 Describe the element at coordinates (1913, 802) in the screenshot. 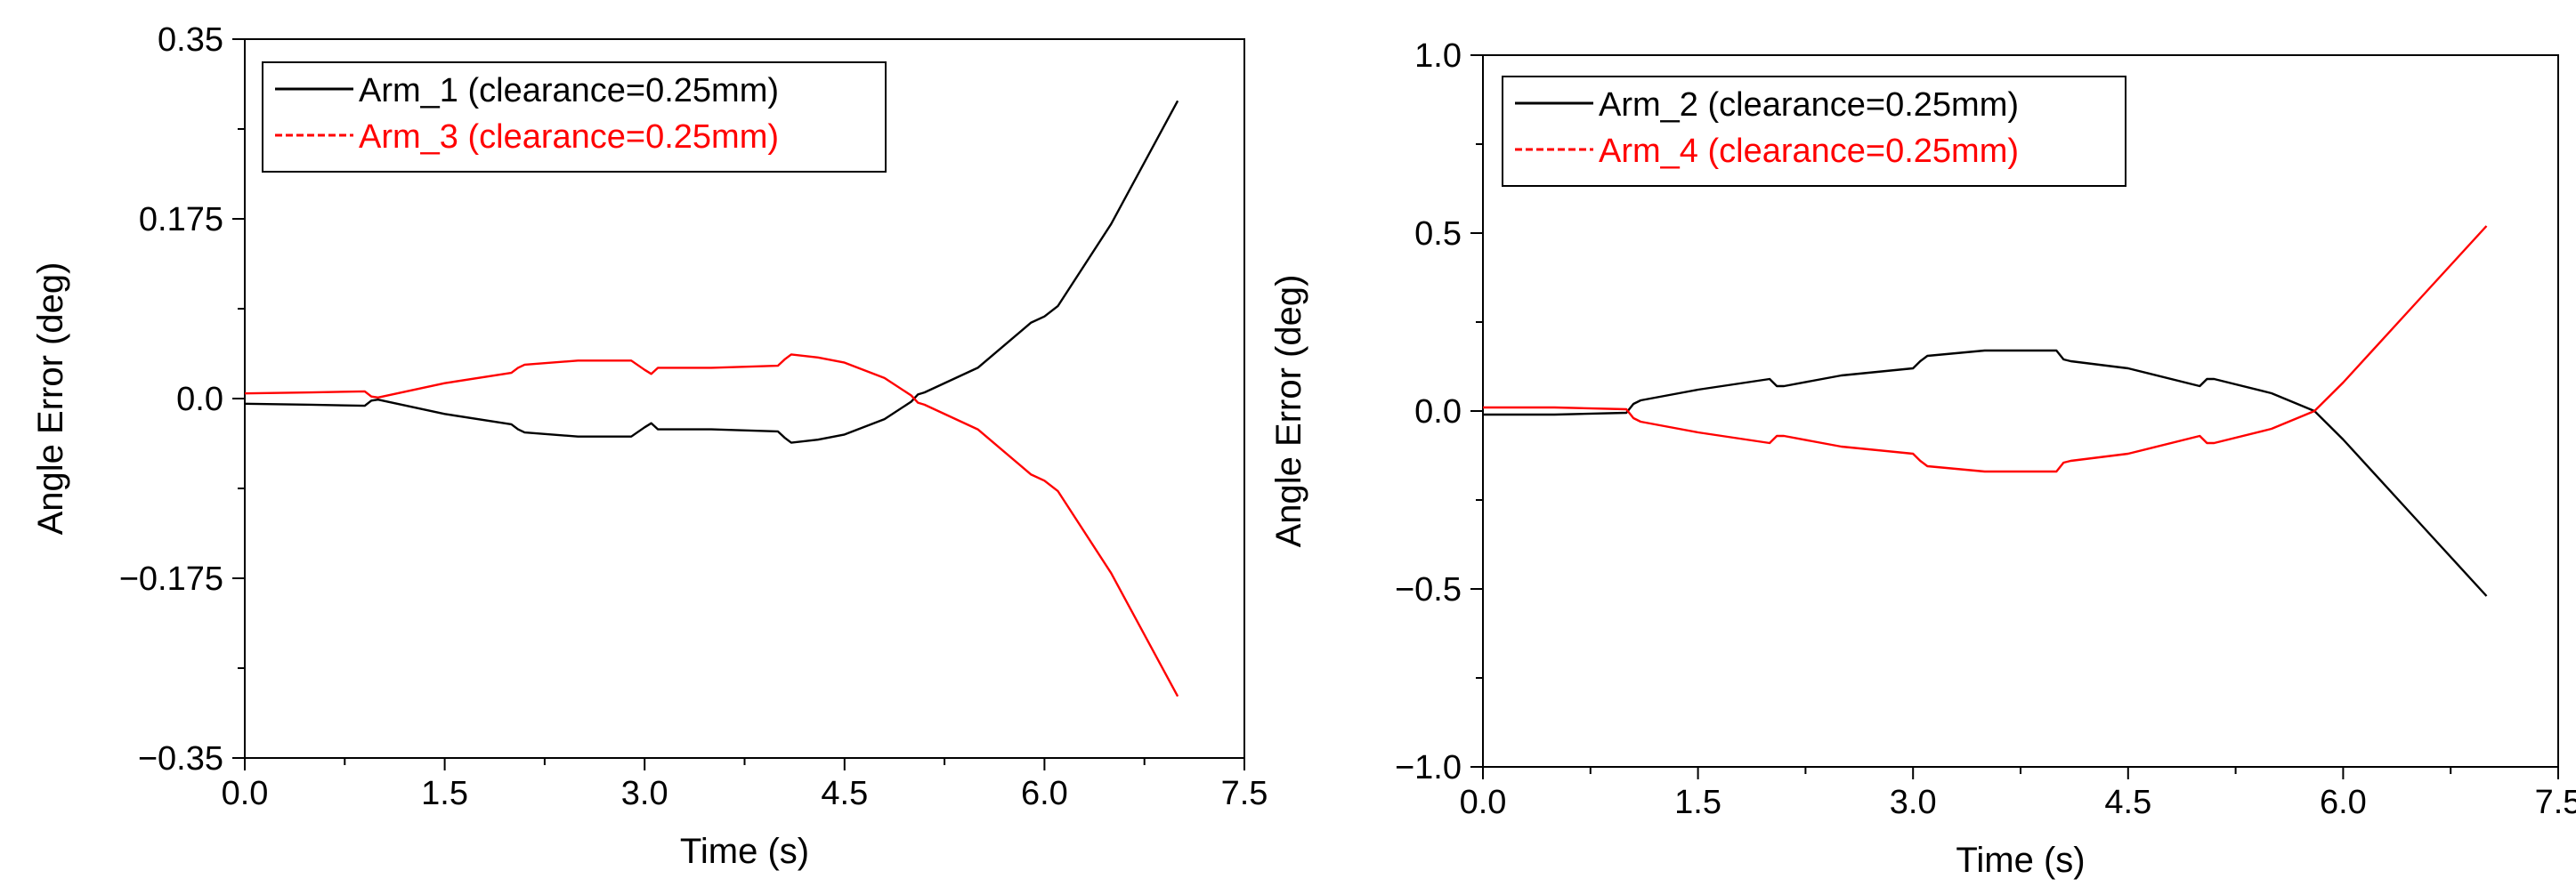

I see `right-xtick-label: 3.0` at that location.